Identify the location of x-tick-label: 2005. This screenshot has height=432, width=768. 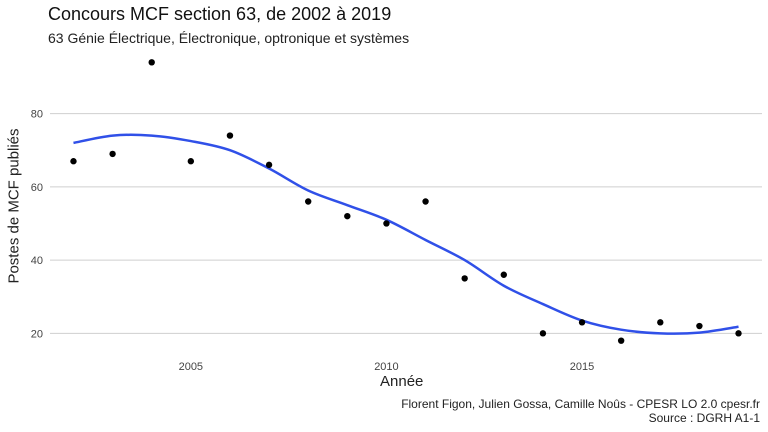
(191, 367).